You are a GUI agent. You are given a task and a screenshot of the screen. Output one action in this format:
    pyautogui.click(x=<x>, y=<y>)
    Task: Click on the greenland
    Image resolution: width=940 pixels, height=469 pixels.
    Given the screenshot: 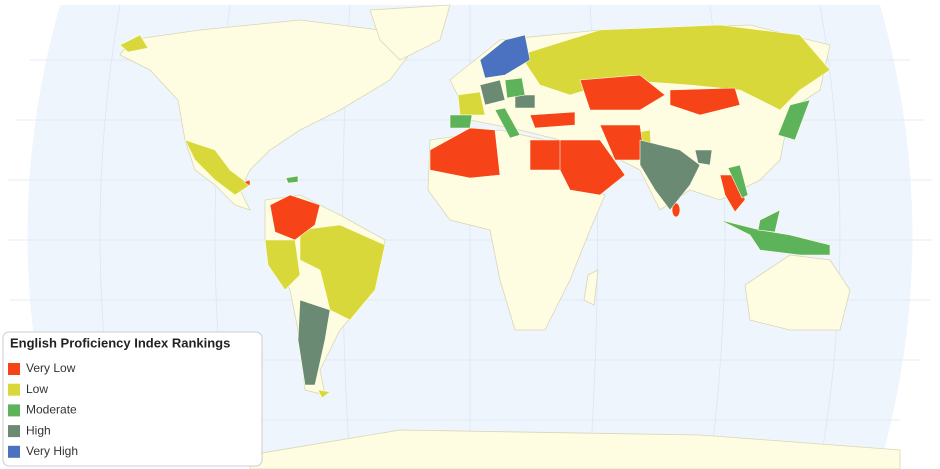 What is the action you would take?
    pyautogui.click(x=410, y=32)
    